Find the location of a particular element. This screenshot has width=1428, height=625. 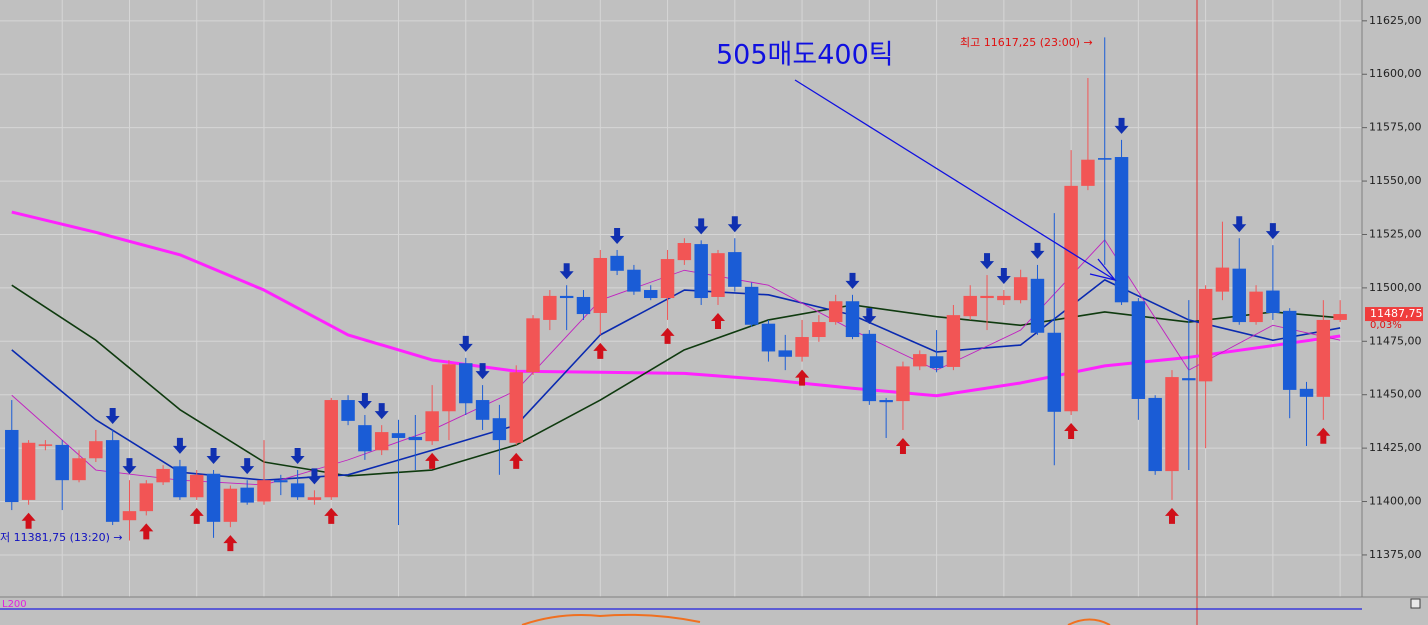

y-tick-label: 11425,00 is located at coordinates (1395, 447).